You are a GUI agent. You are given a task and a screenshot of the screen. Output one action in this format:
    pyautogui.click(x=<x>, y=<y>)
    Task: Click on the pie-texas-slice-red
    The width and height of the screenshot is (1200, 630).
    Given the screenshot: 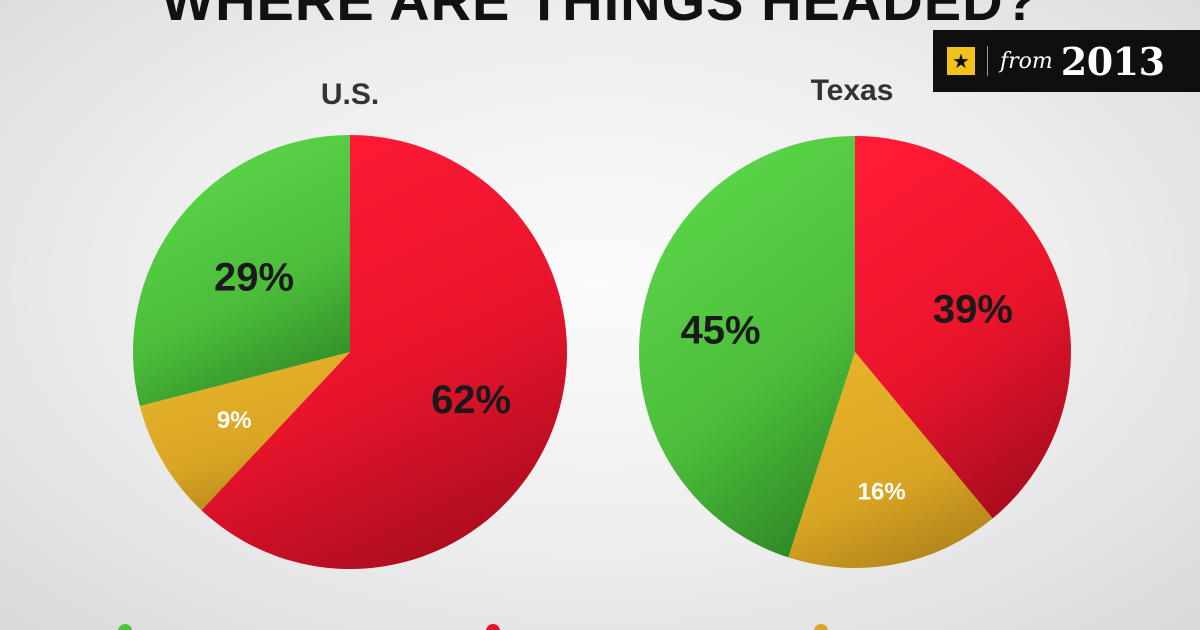 What is the action you would take?
    pyautogui.click(x=963, y=327)
    